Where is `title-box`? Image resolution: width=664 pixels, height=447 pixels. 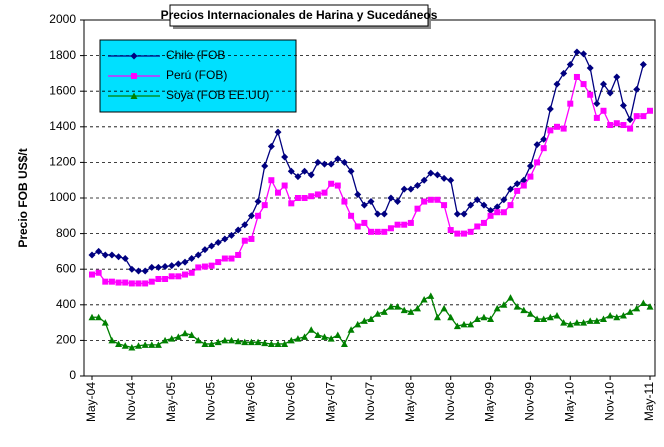 title-box is located at coordinates (299, 15).